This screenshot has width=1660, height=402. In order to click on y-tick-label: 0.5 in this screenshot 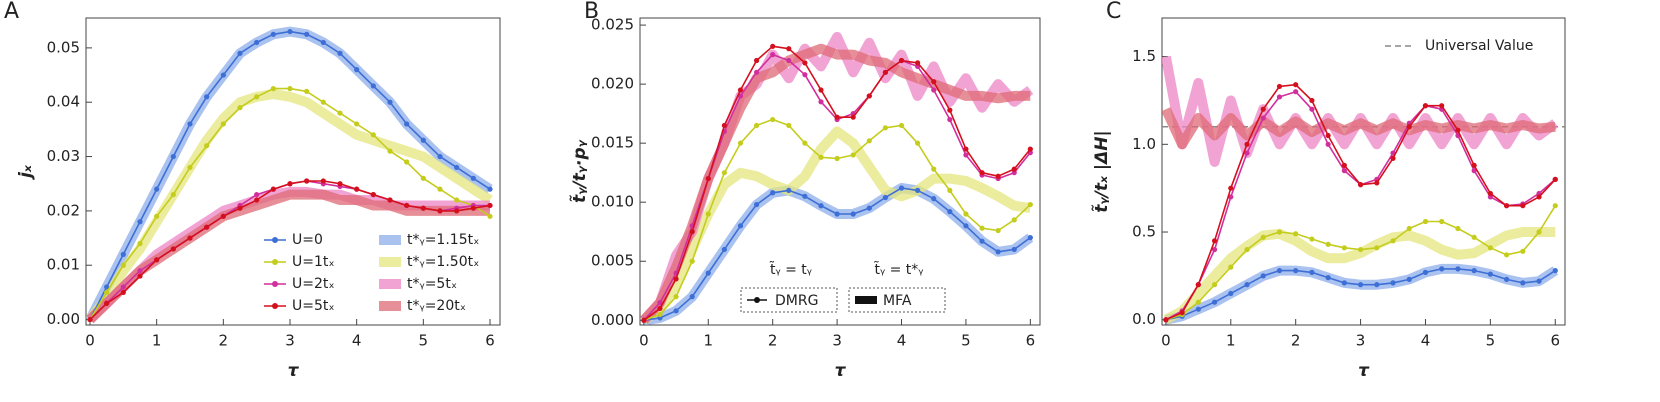, I will do `click(1144, 232)`.